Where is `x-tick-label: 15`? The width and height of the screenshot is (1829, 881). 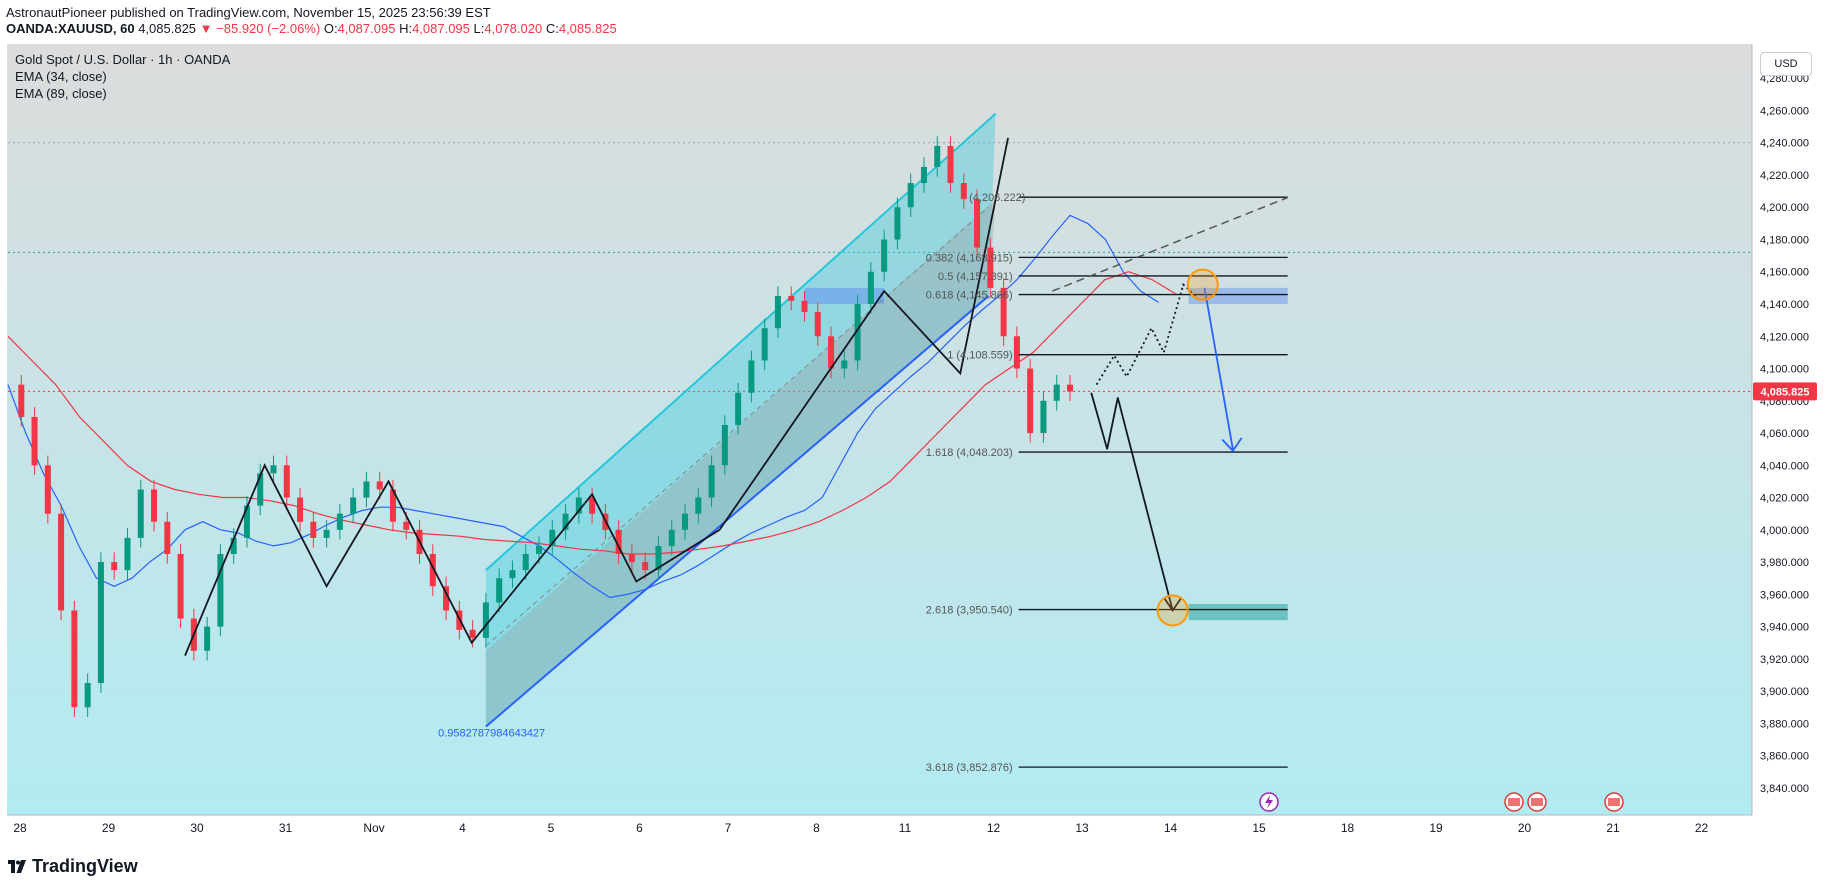
x-tick-label: 15 is located at coordinates (1259, 828).